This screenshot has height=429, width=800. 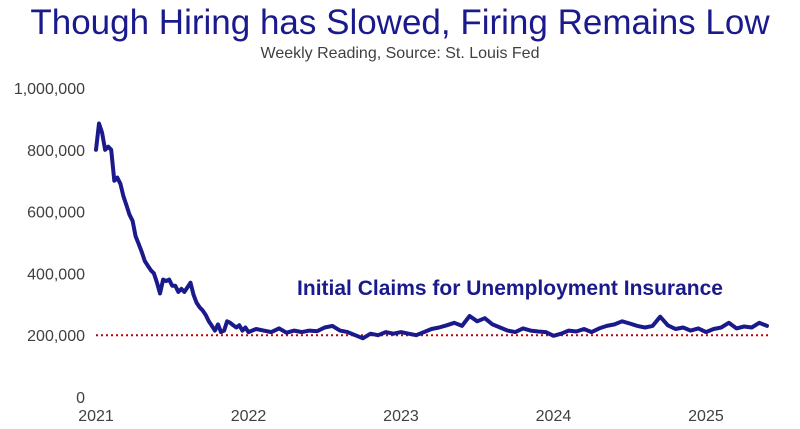 I want to click on y-tick-label: 200,000, so click(x=56, y=336).